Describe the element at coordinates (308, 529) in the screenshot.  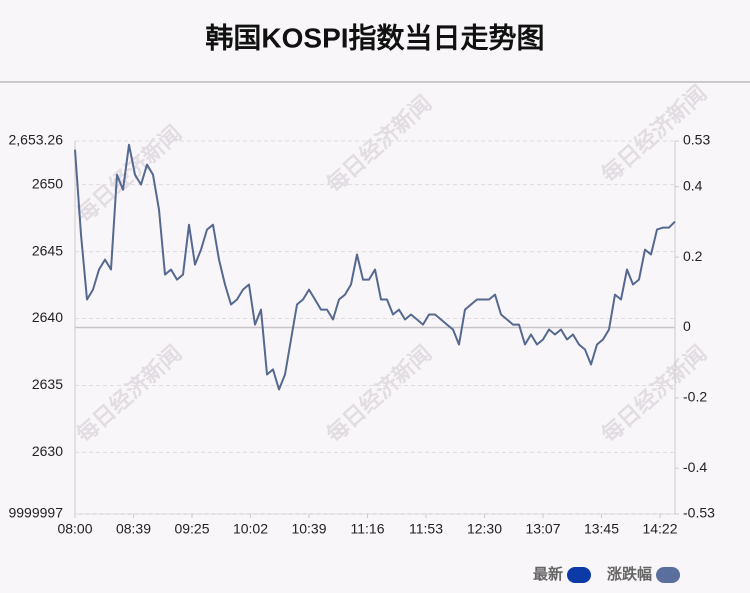
I see `x-tick-label: 10:39` at that location.